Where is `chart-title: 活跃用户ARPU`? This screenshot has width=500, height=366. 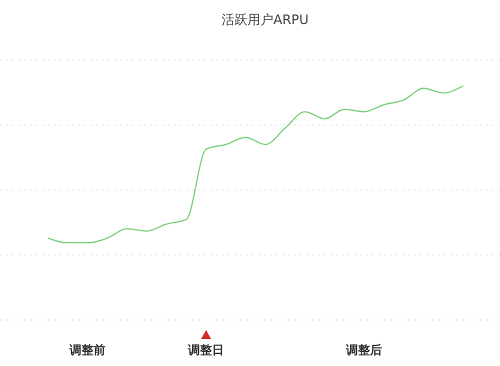 chart-title: 活跃用户ARPU is located at coordinates (265, 20).